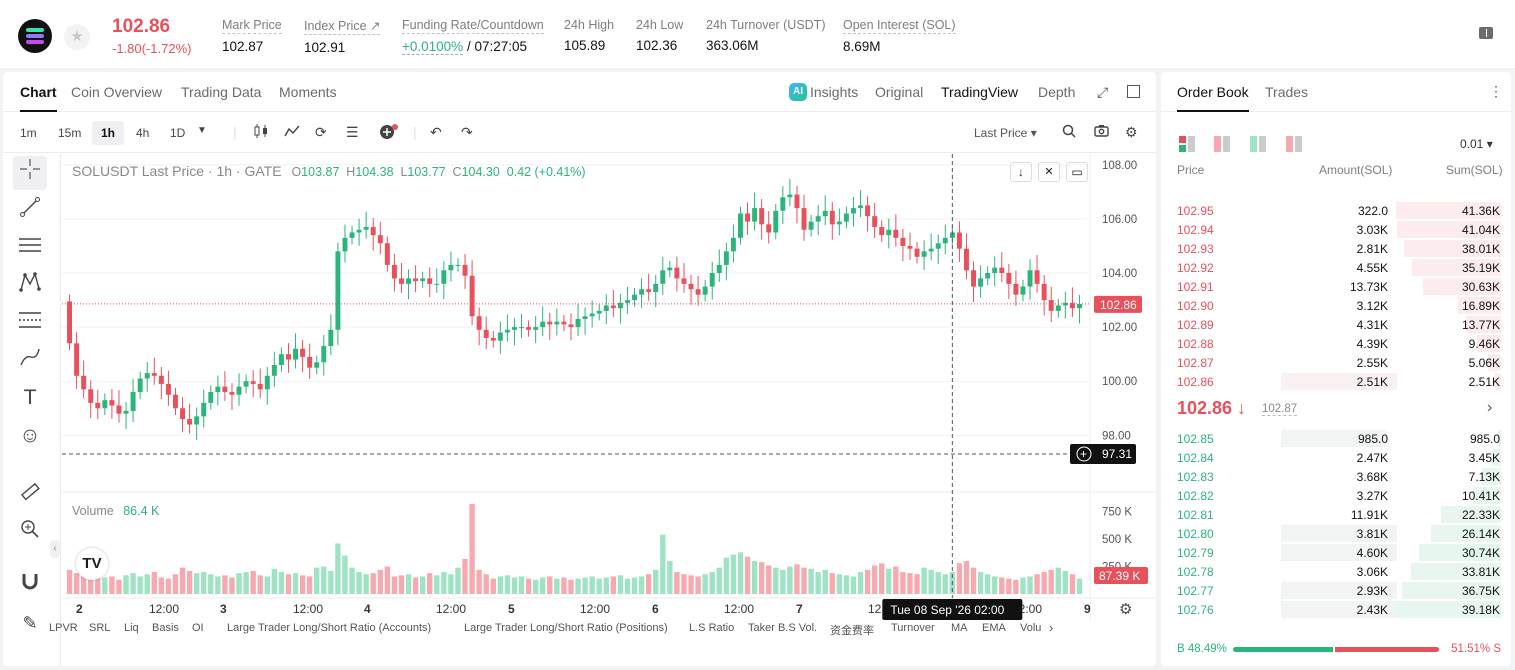  What do you see at coordinates (1336, 305) in the screenshot?
I see `ask-row: 102.90 3.12K 16.89K` at bounding box center [1336, 305].